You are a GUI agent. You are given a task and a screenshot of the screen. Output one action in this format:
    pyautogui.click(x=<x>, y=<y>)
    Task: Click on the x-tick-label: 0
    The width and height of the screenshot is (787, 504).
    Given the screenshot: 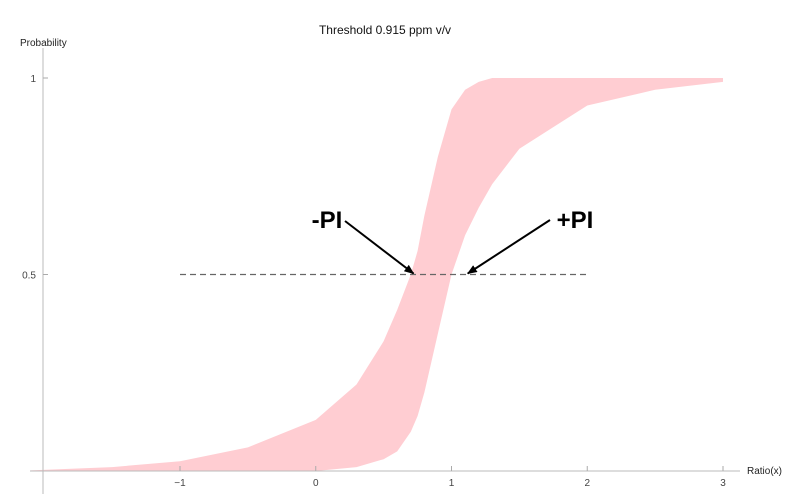 What is the action you would take?
    pyautogui.click(x=316, y=483)
    